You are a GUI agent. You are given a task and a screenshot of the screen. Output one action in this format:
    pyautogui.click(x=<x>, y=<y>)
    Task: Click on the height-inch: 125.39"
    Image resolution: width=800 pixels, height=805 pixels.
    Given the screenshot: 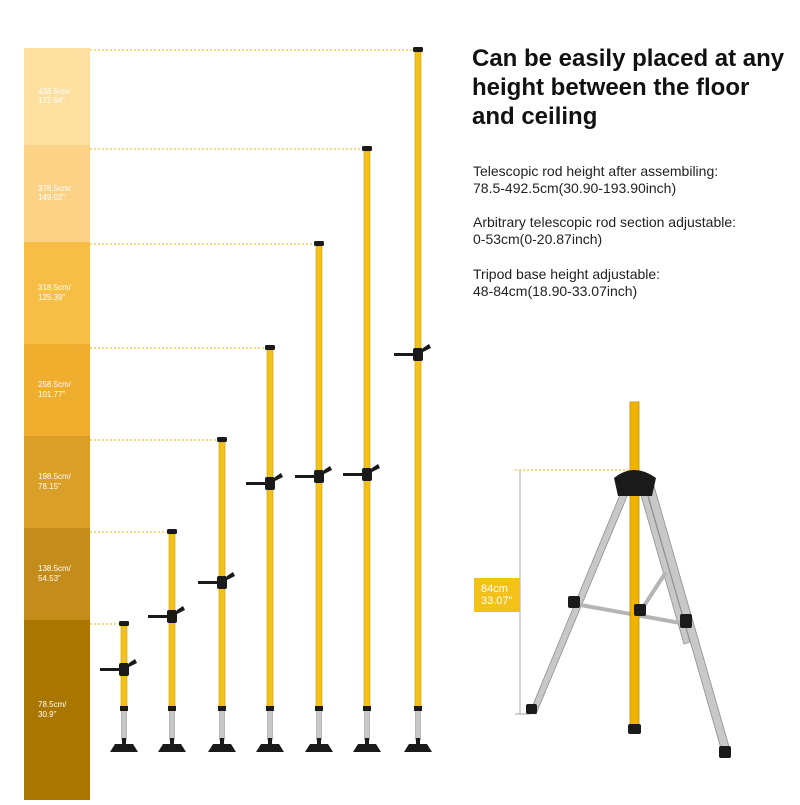 What is the action you would take?
    pyautogui.click(x=52, y=297)
    